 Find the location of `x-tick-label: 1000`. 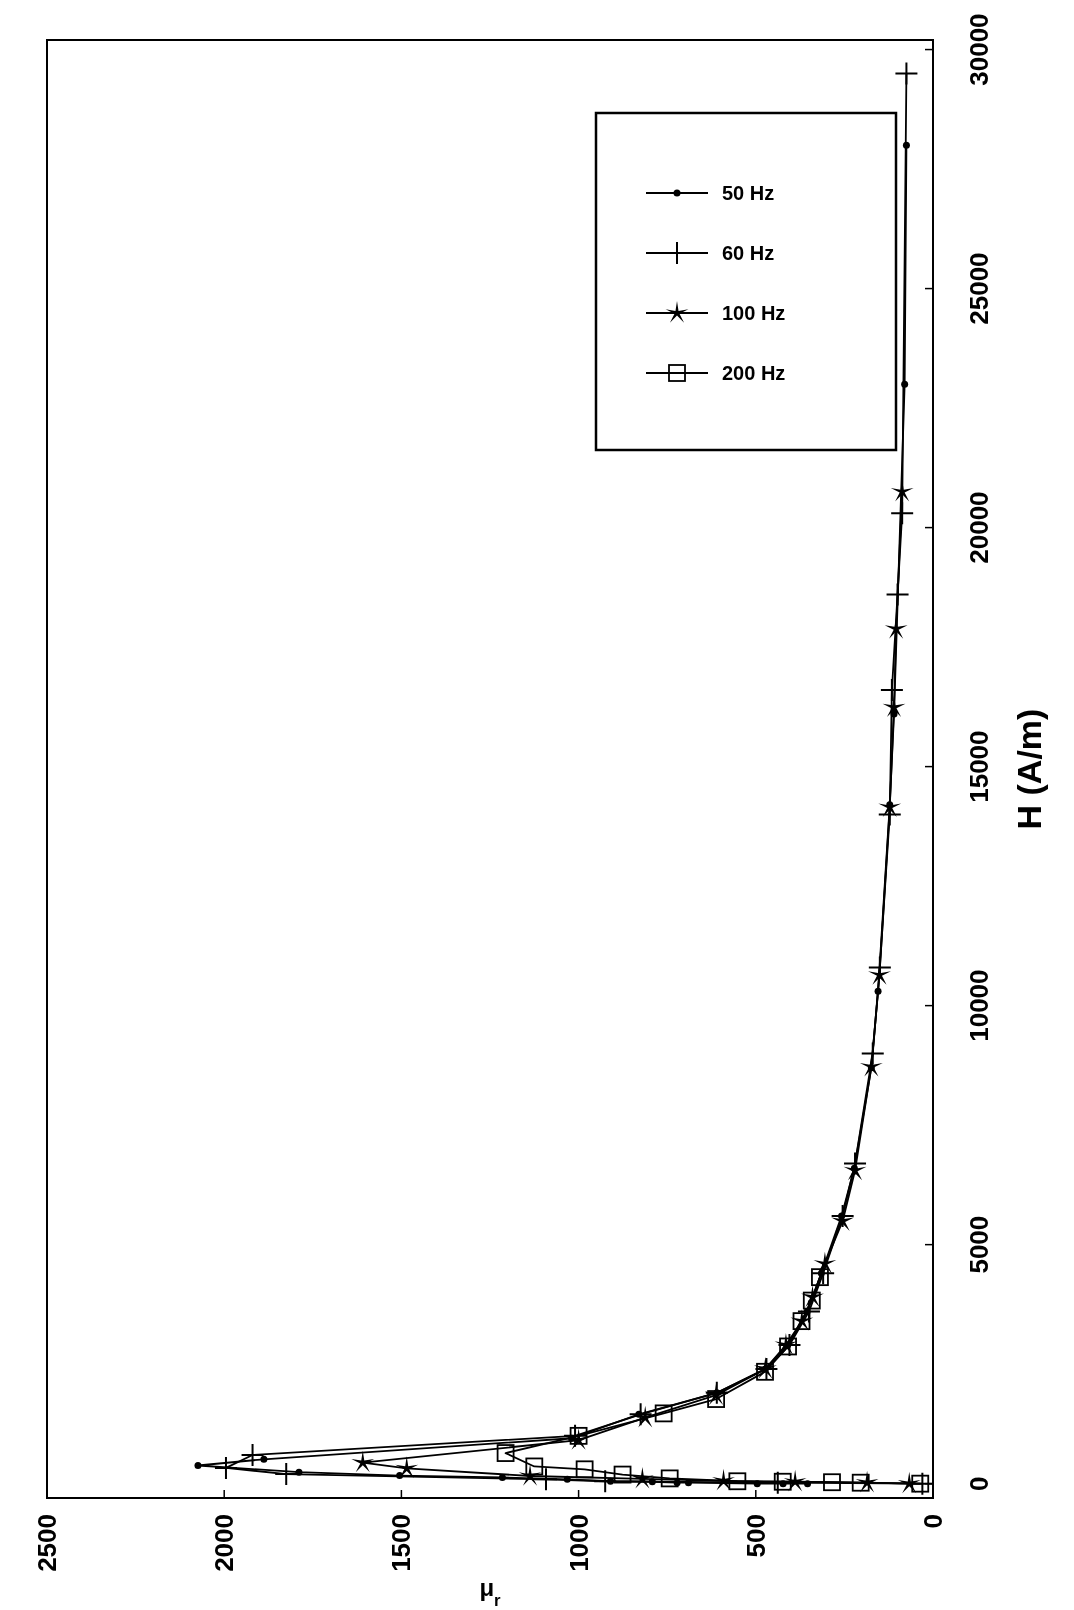

x-tick-label: 1000 is located at coordinates (578, 1543).